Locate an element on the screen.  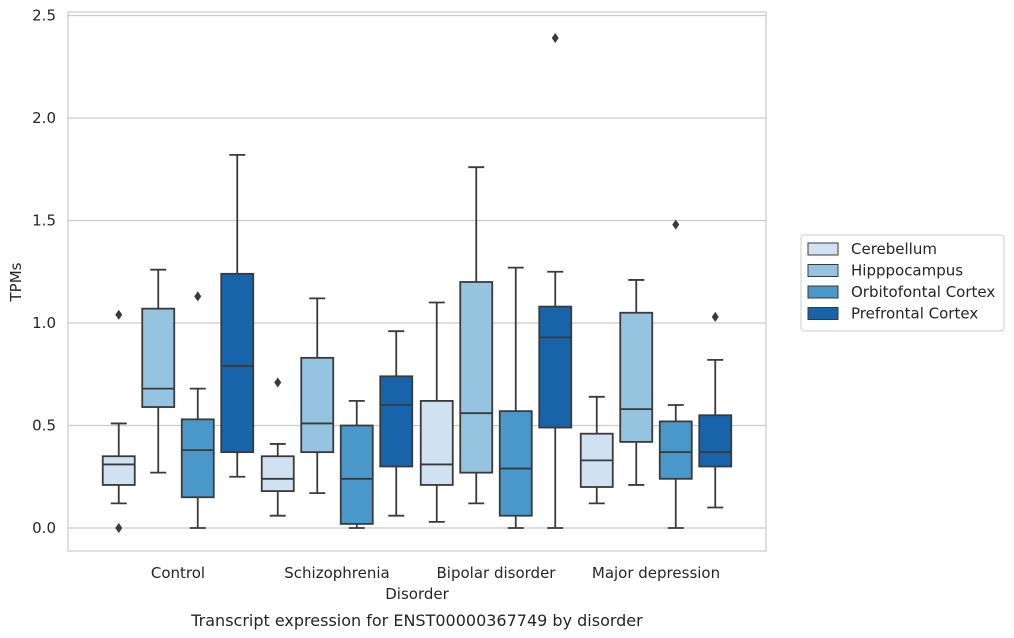
x-axis-label: Disorder is located at coordinates (417, 594).